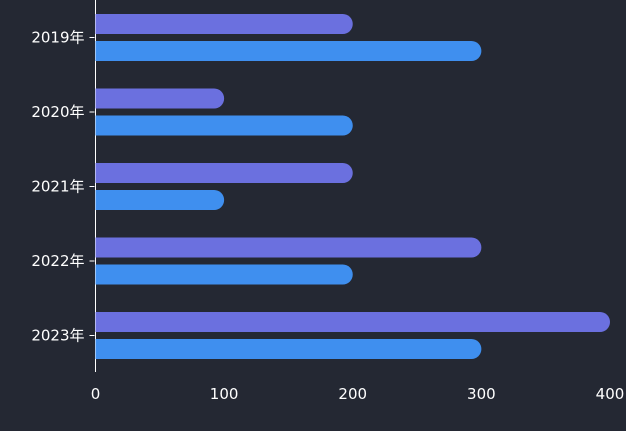 This screenshot has height=431, width=626. What do you see at coordinates (352, 394) in the screenshot?
I see `x-tick-label: 200` at bounding box center [352, 394].